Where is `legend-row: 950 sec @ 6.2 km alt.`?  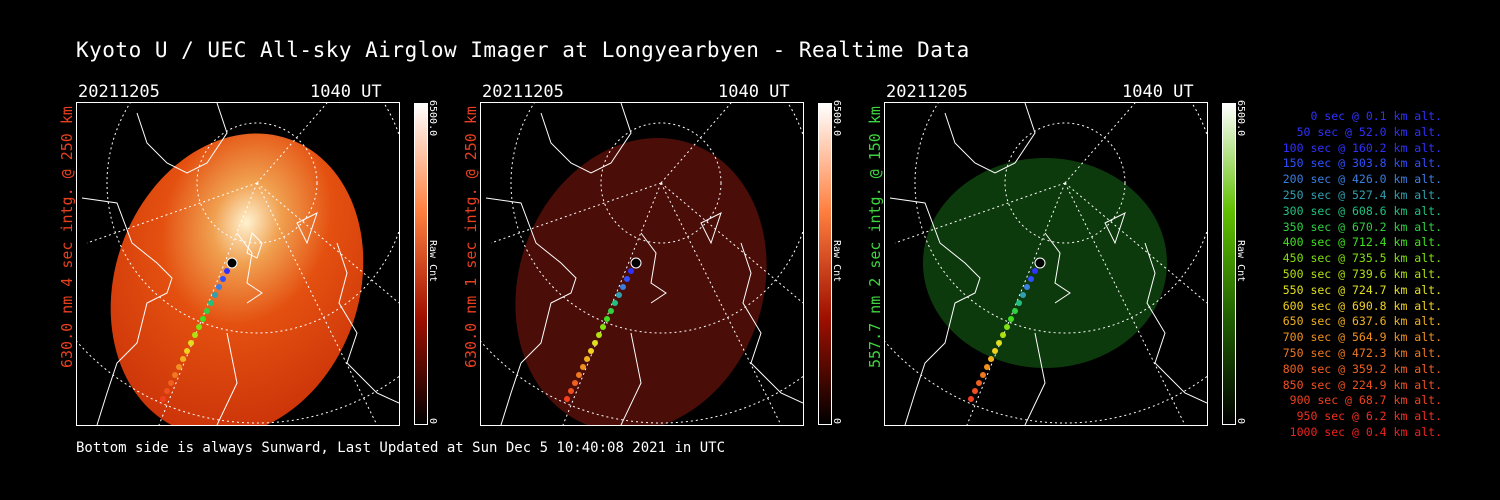
legend-row: 950 sec @ 6.2 km alt. is located at coordinates (1369, 416).